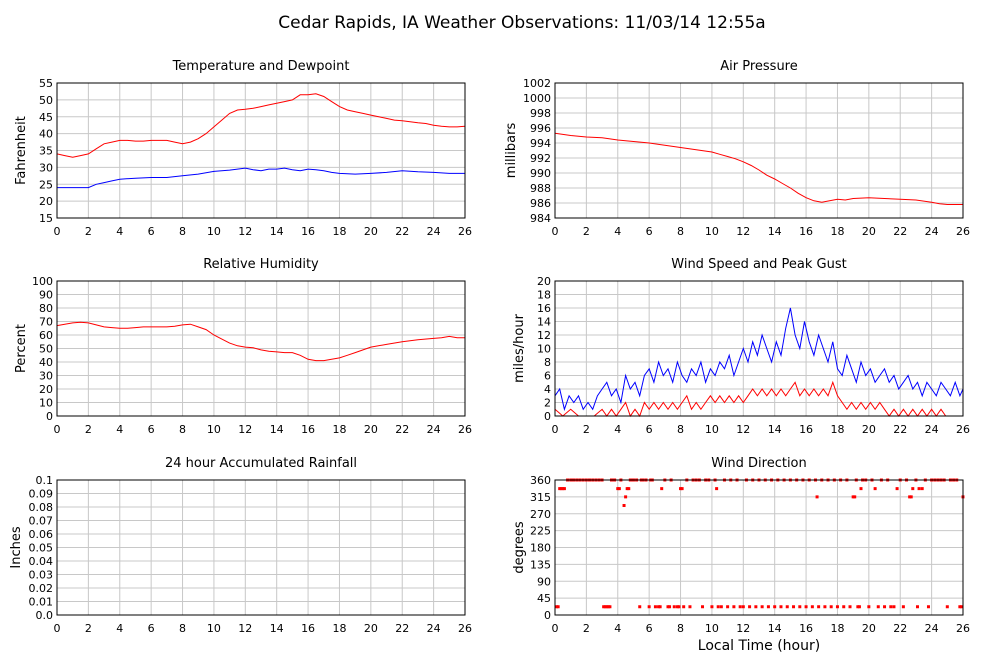 The width and height of the screenshot is (999, 659). Describe the element at coordinates (119, 231) in the screenshot. I see `x-tick-label: 4` at that location.